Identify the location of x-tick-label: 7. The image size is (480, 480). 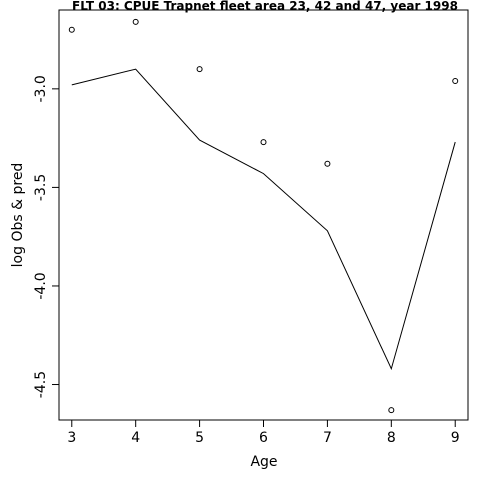
(327, 438).